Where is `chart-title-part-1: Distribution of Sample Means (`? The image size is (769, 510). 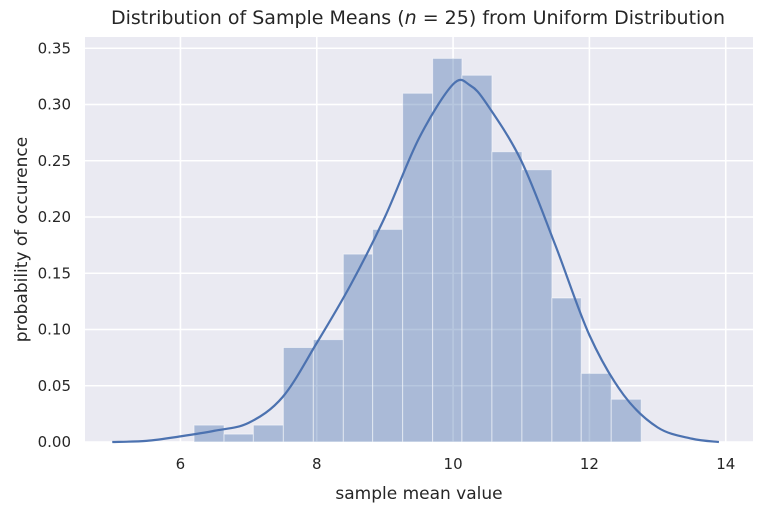
chart-title-part-1: Distribution of Sample Means ( is located at coordinates (258, 18).